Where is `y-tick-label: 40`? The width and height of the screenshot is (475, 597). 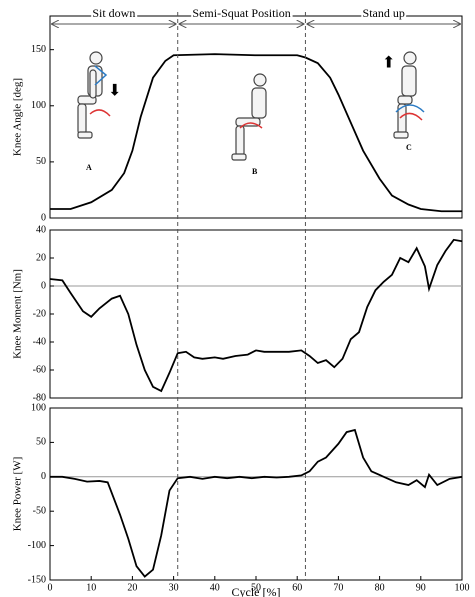
y-tick-label: 40 is located at coordinates (41, 229).